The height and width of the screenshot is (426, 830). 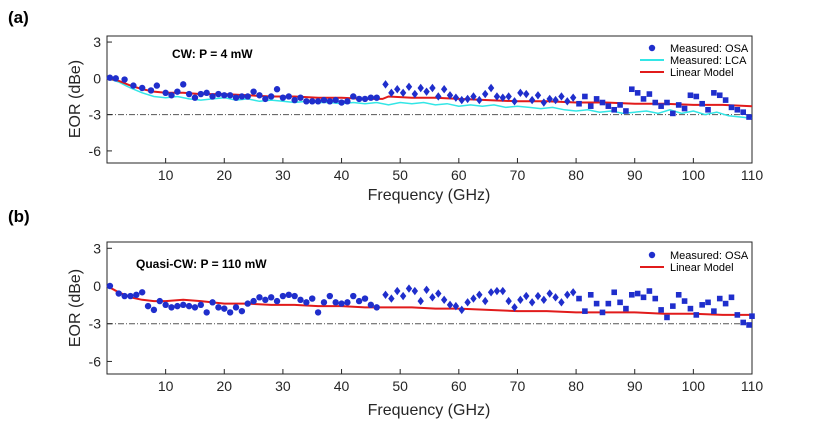 I want to click on y-tick-label: 0, so click(x=97, y=286).